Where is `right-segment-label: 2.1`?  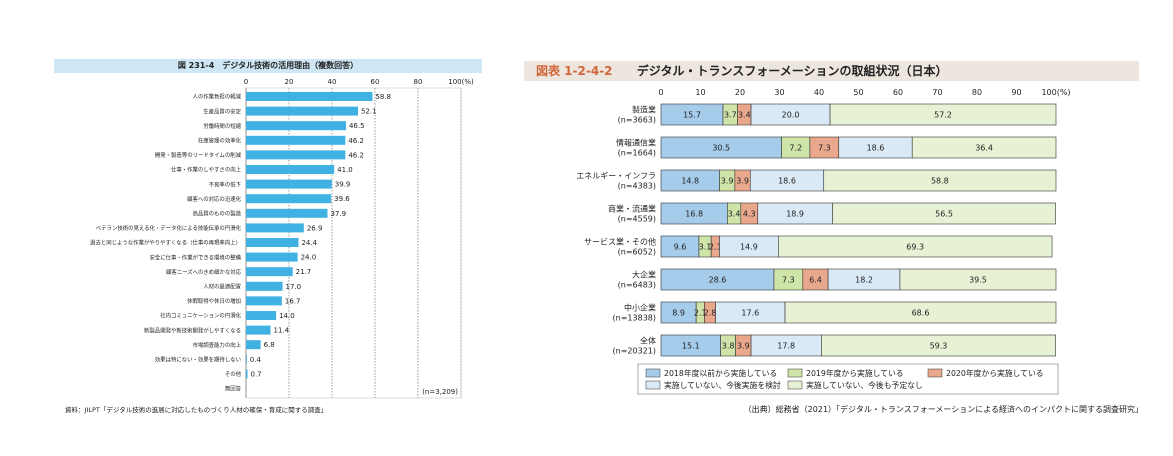 right-segment-label: 2.1 is located at coordinates (715, 247).